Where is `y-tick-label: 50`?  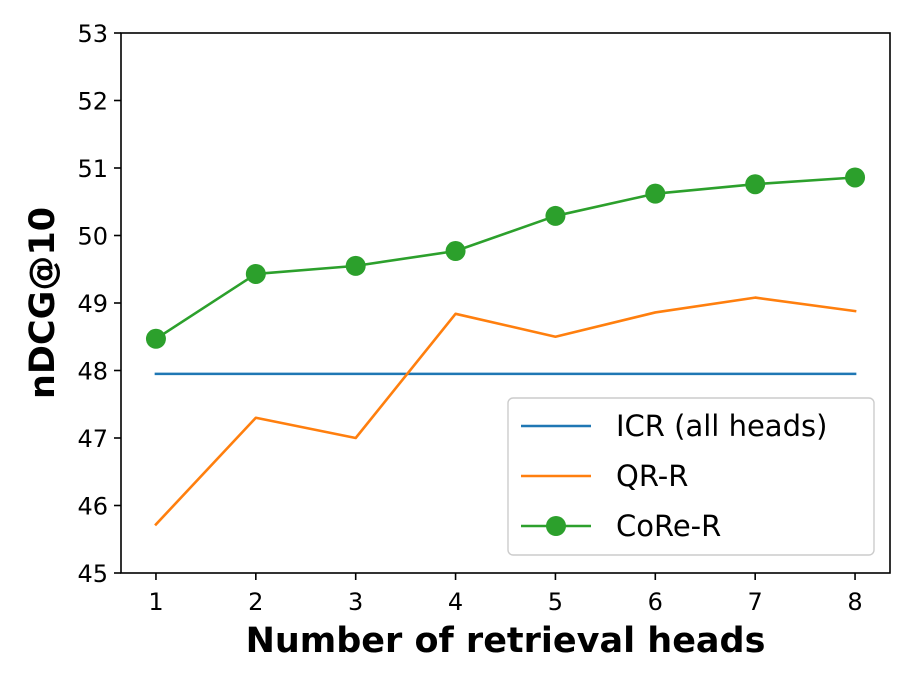
y-tick-label: 50 is located at coordinates (92, 237).